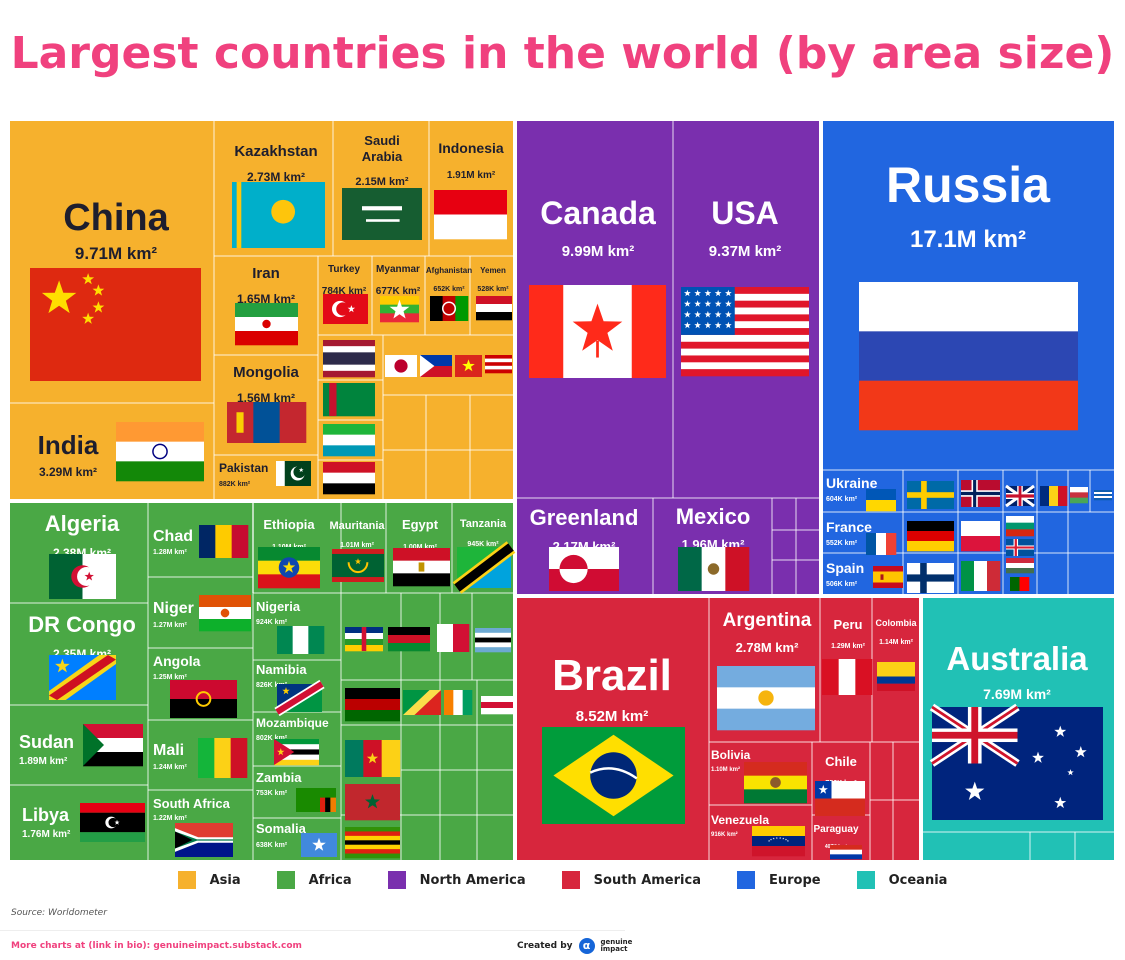  I want to click on country-area-libya: 1.76M km², so click(46, 834).